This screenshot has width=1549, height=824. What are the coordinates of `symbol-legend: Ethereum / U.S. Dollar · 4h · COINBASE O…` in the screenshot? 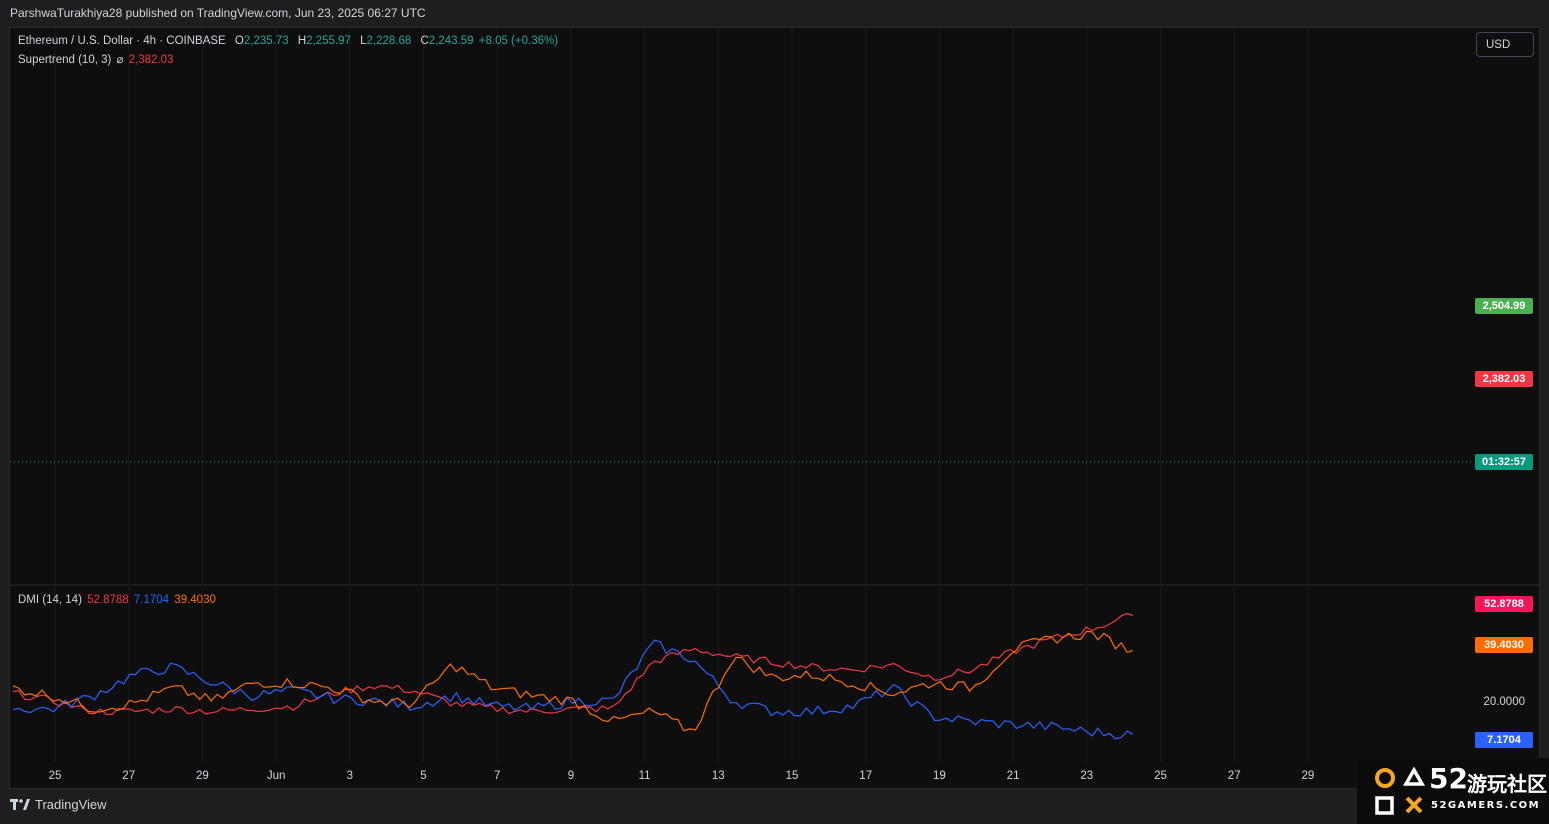 It's located at (289, 41).